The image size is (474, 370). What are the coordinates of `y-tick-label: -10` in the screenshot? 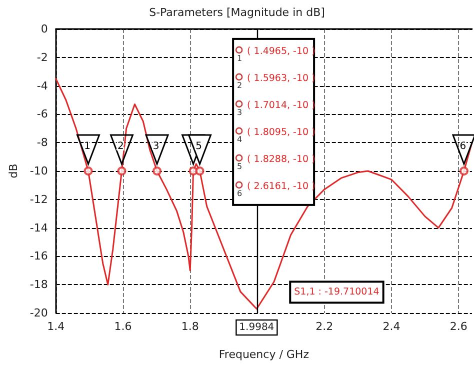 It's located at (39, 171).